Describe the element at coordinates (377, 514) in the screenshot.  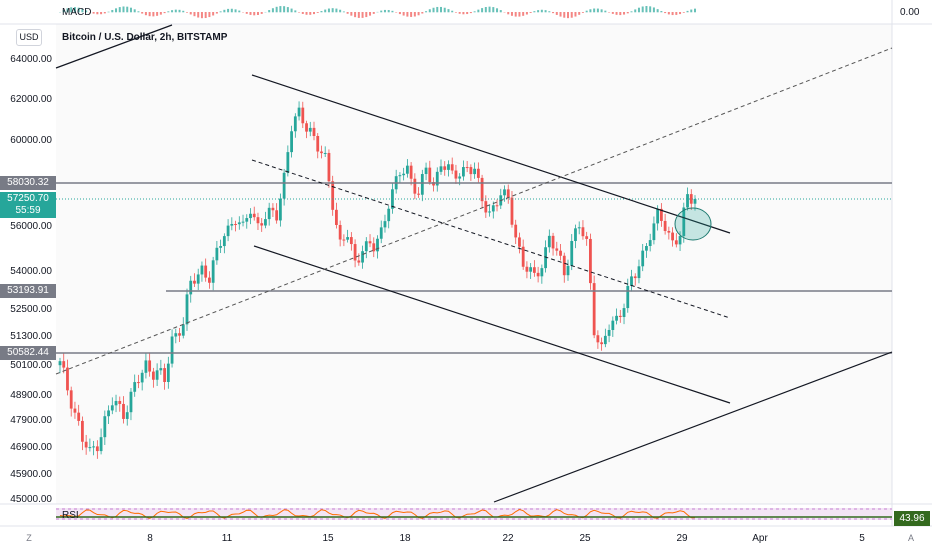
I see `rsi-line` at that location.